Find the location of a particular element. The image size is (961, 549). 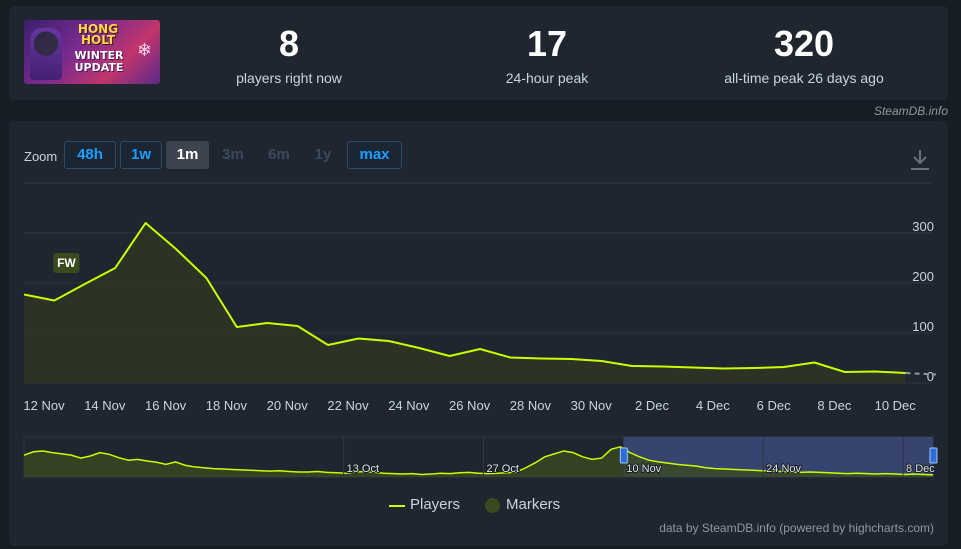

navigator-tick-label: 24 Nov is located at coordinates (783, 469).